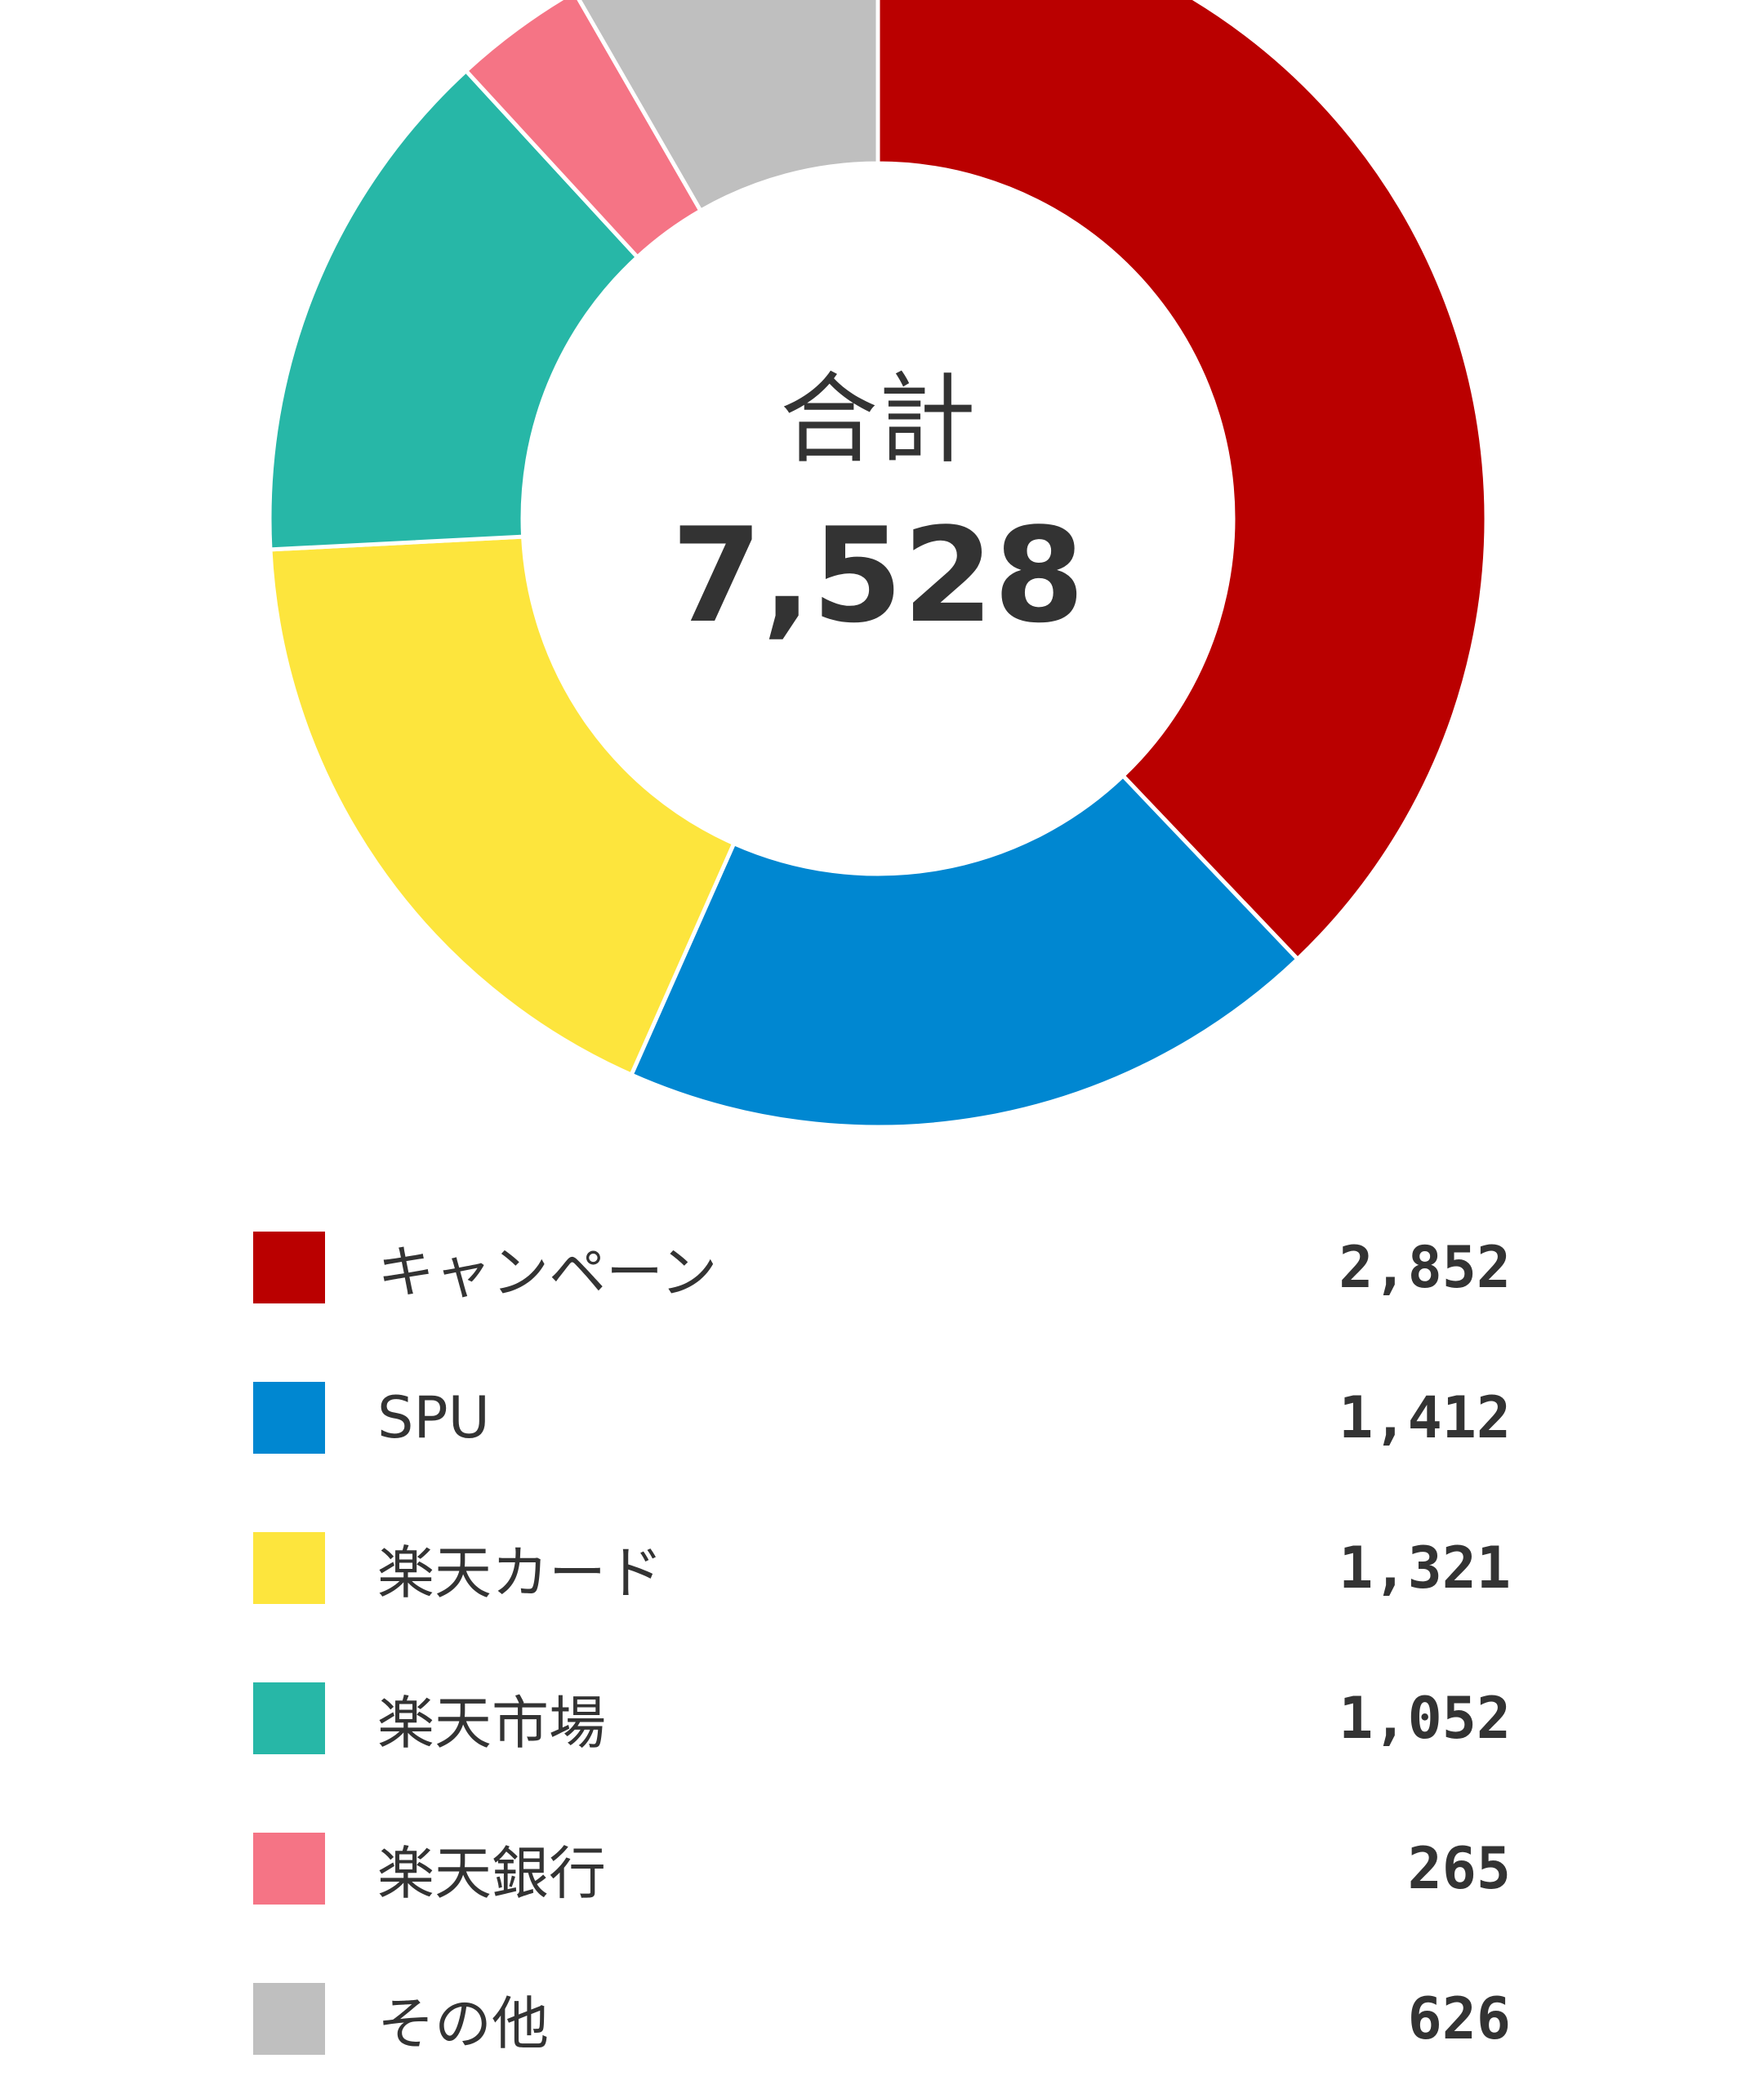 The height and width of the screenshot is (2094, 1764). I want to click on legend-value: 2,852, so click(1425, 1267).